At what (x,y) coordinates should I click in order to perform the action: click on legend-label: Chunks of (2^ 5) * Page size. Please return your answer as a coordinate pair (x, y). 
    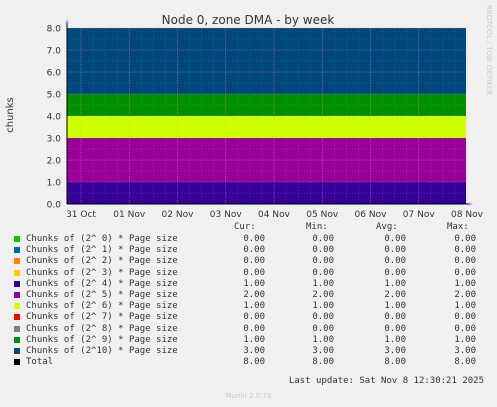
    Looking at the image, I should click on (102, 295).